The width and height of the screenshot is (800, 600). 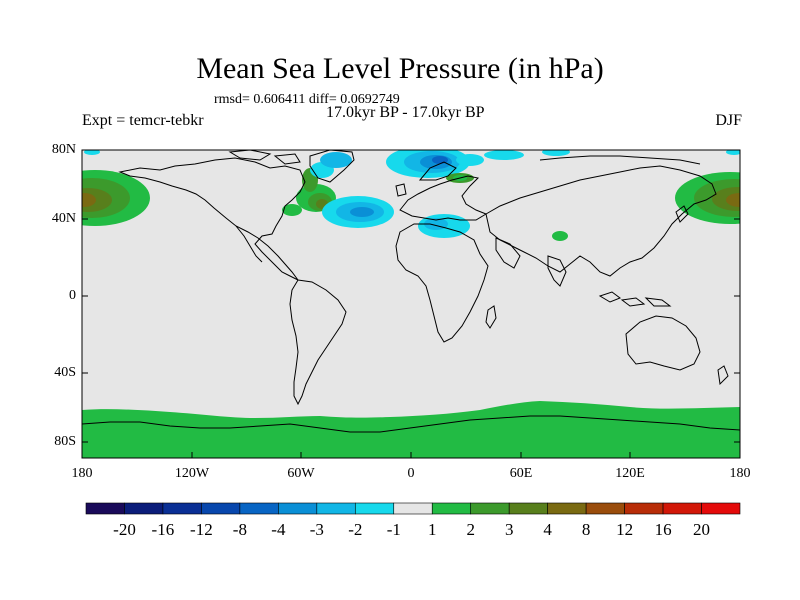 I want to click on colorbar-label: 20, so click(x=701, y=529).